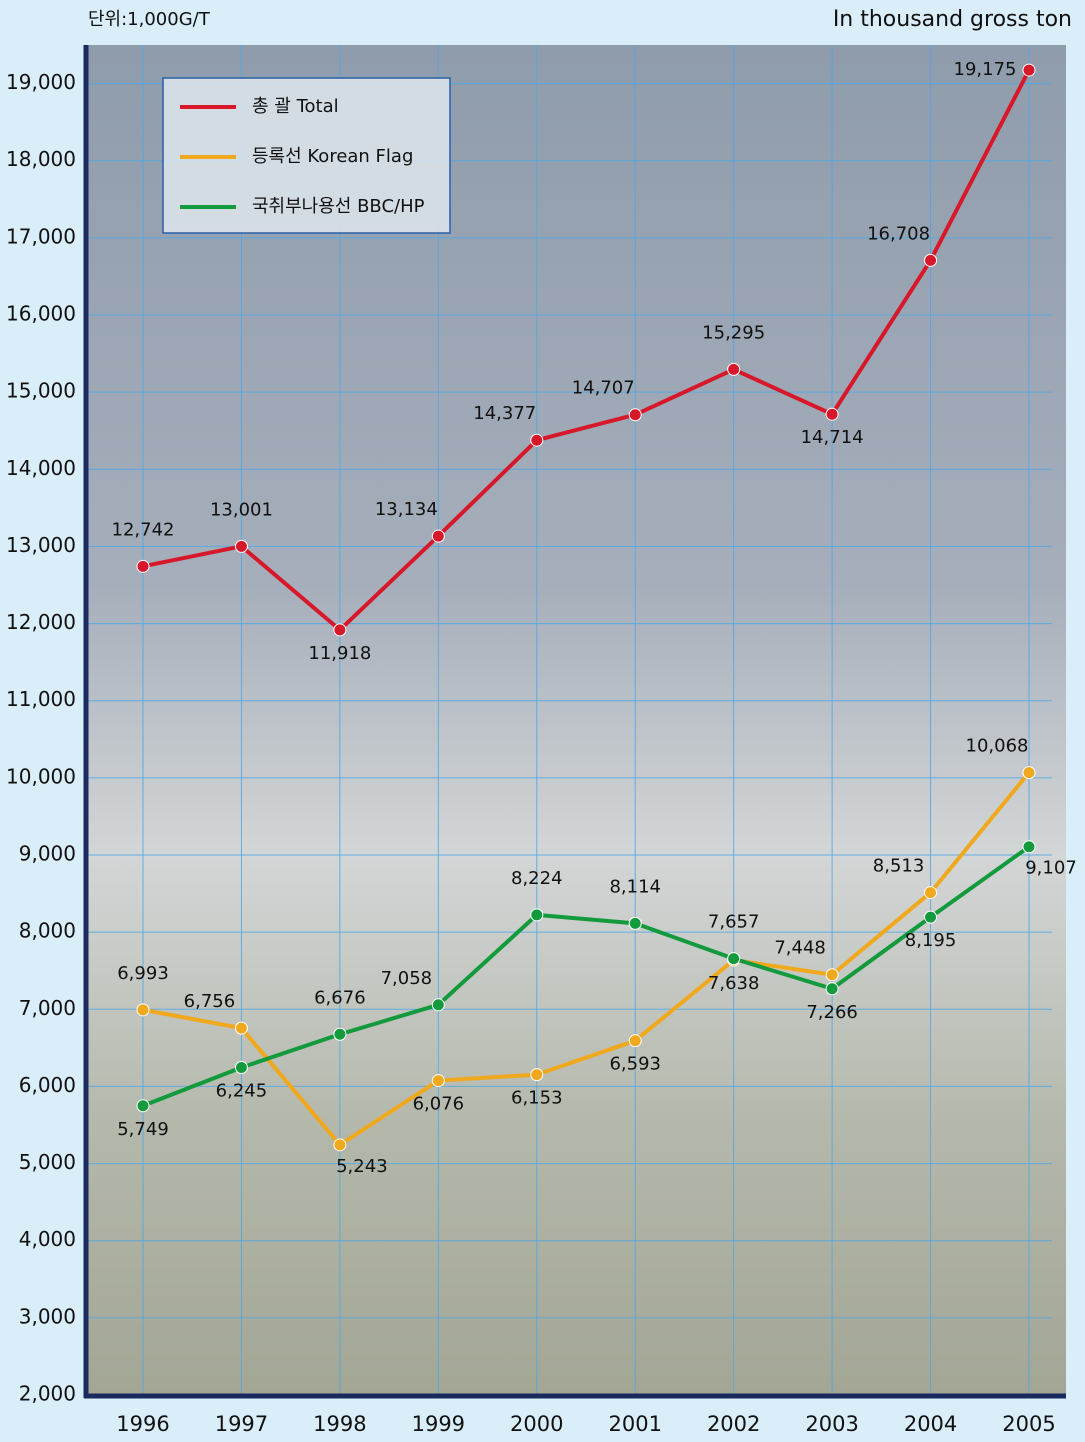 Image resolution: width=1085 pixels, height=1442 pixels. What do you see at coordinates (634, 1424) in the screenshot?
I see `x-tick-label: 2001` at bounding box center [634, 1424].